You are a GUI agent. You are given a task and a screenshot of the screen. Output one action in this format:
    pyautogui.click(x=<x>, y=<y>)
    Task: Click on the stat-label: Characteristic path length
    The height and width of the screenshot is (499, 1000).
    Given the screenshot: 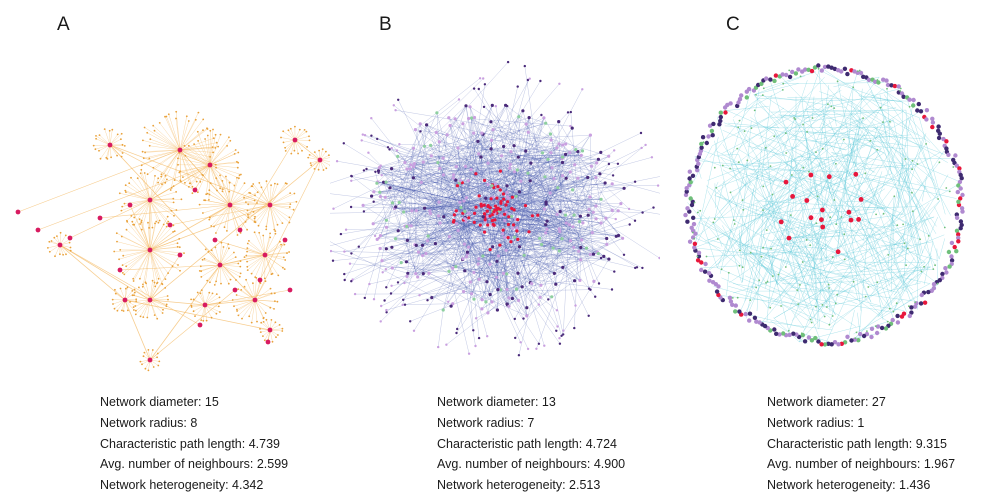 What is the action you would take?
    pyautogui.click(x=171, y=443)
    